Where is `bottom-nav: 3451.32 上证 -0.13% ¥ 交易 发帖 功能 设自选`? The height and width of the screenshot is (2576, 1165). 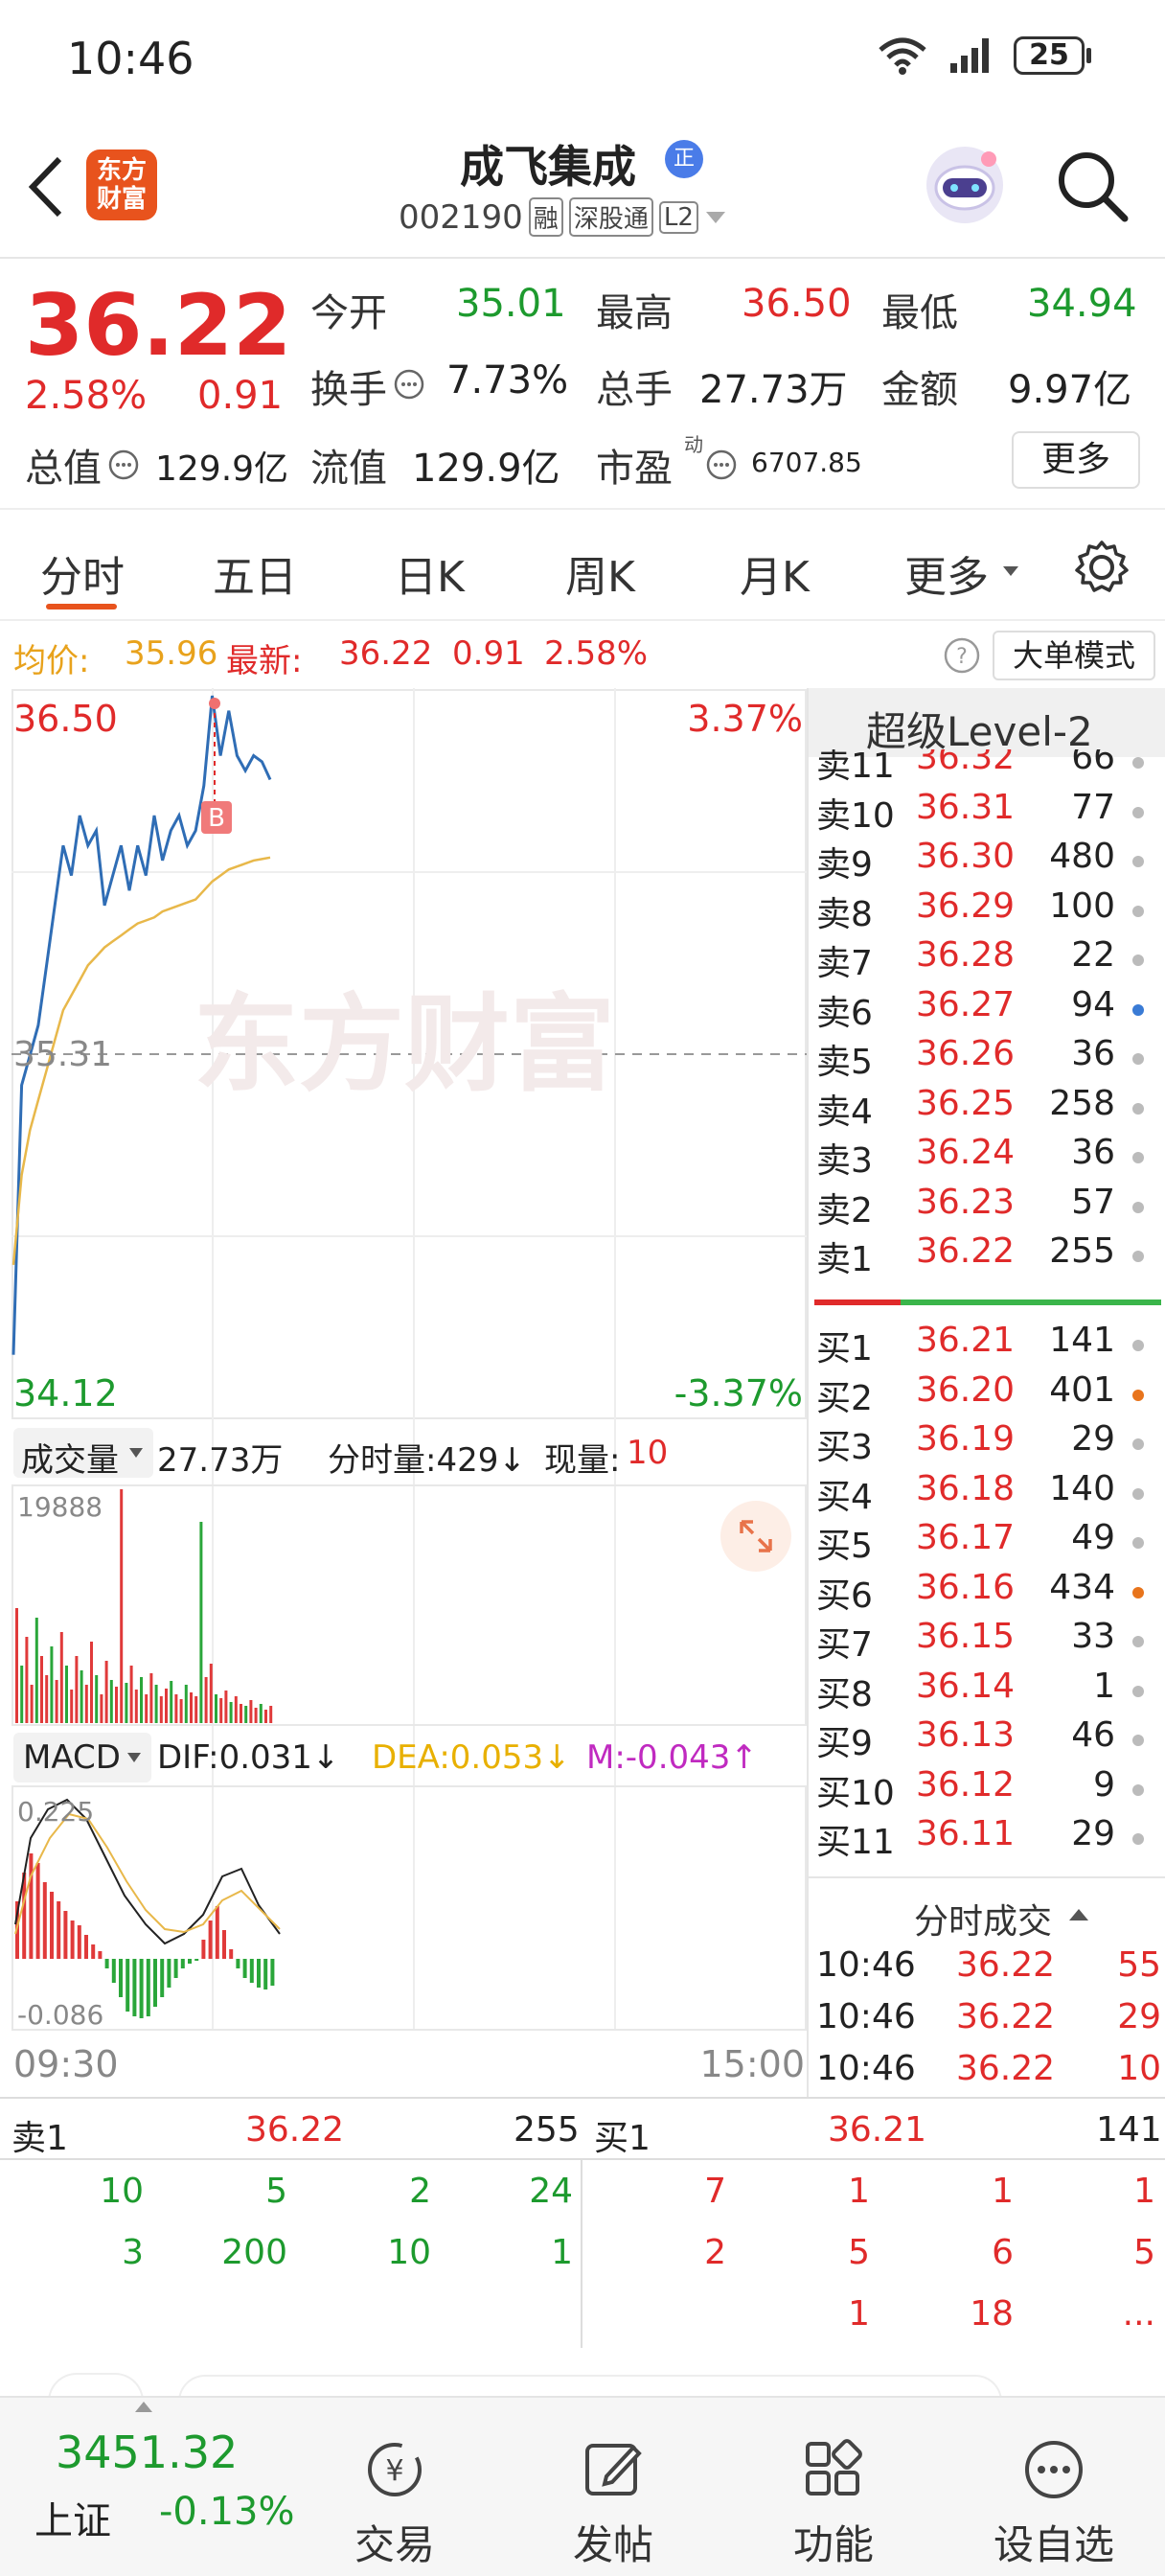 bottom-nav: 3451.32 上证 -0.13% ¥ 交易 发帖 功能 设自选 is located at coordinates (582, 2486).